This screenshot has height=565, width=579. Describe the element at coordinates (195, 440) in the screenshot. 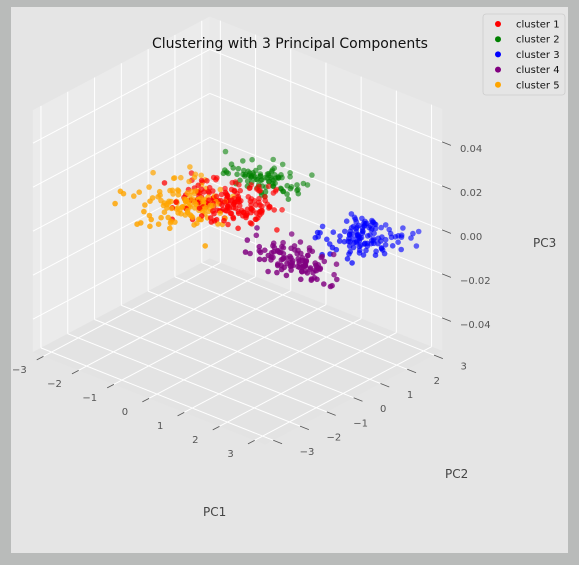

I see `x-tick-label: 2` at that location.